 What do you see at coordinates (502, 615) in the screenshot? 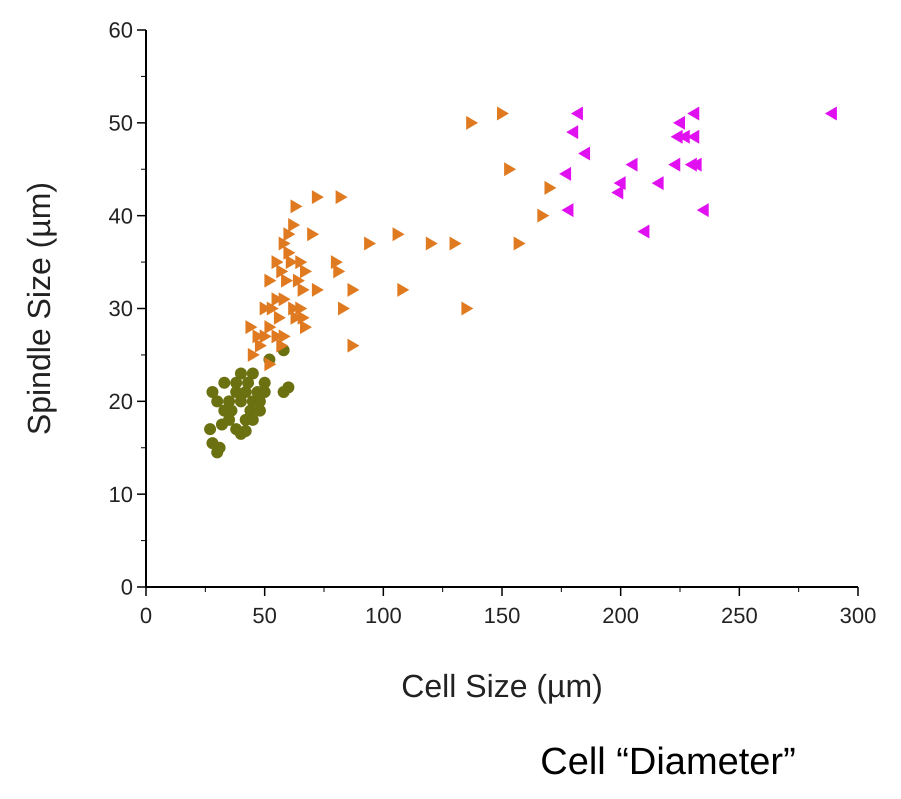
I see `x-tick-label: 150` at bounding box center [502, 615].